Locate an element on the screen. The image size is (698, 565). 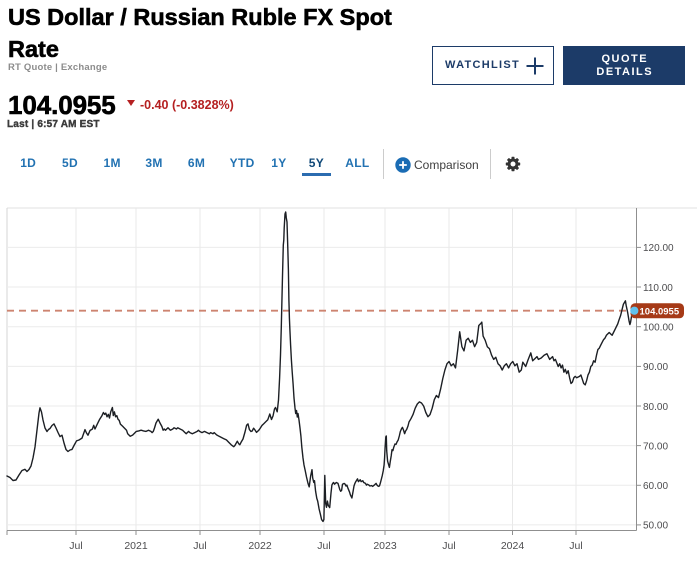
svg-text: 80.00 is located at coordinates (655, 407).